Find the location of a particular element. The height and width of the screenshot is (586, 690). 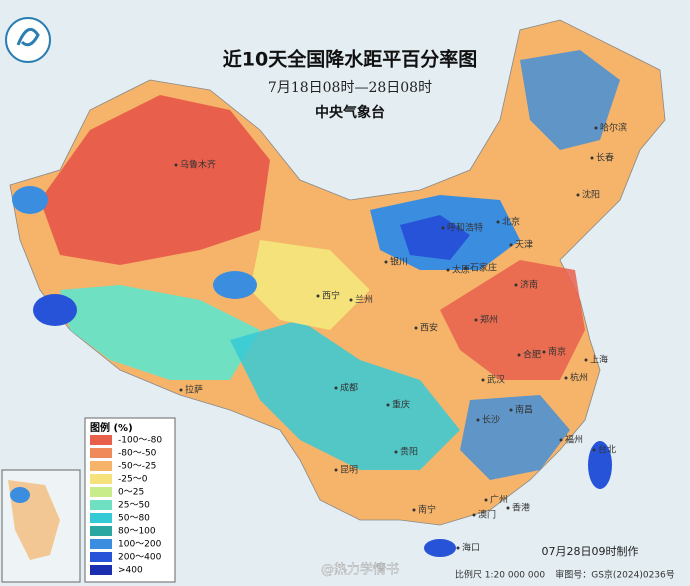

legend-label: -25～0 is located at coordinates (133, 480).